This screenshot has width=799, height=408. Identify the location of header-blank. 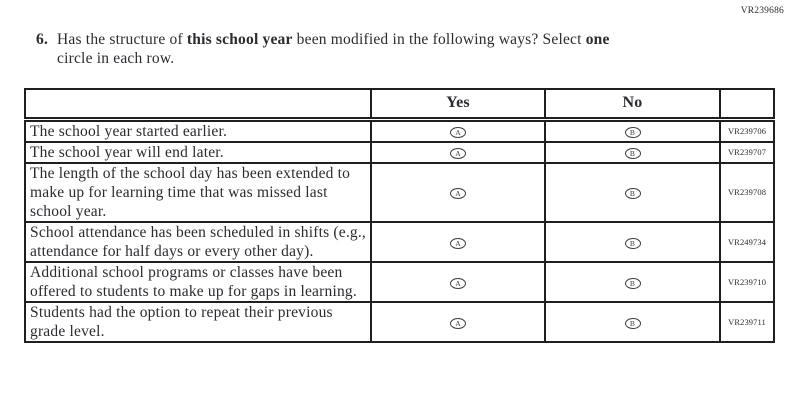
(198, 105).